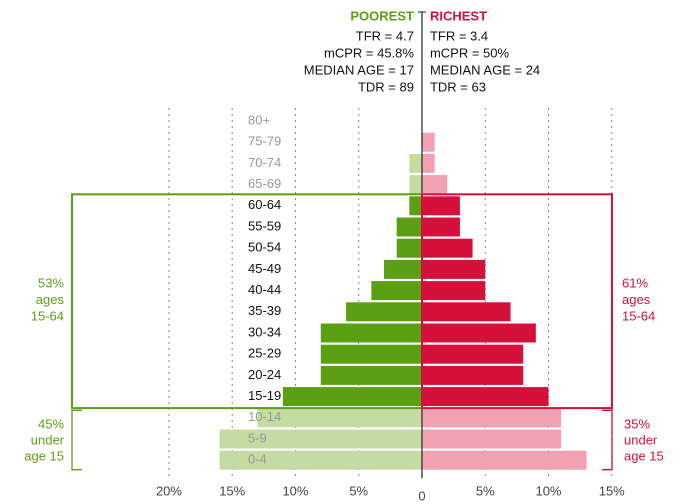  What do you see at coordinates (264, 183) in the screenshot?
I see `category-label: 65-69` at bounding box center [264, 183].